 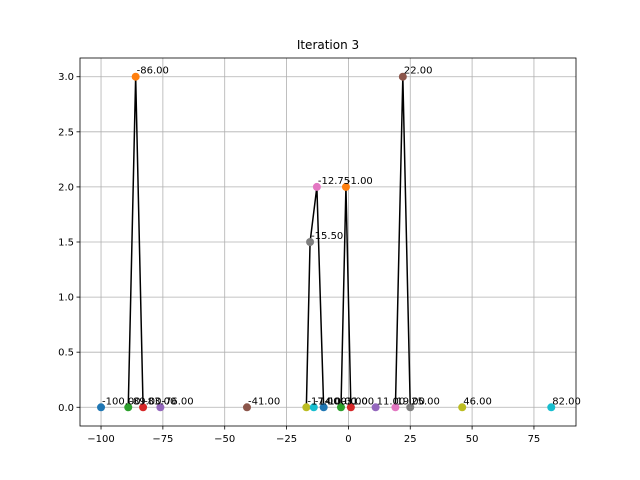 What do you see at coordinates (313, 435) in the screenshot?
I see `x-axis: −100 −75 −50 −25 0 25 50 75` at bounding box center [313, 435].